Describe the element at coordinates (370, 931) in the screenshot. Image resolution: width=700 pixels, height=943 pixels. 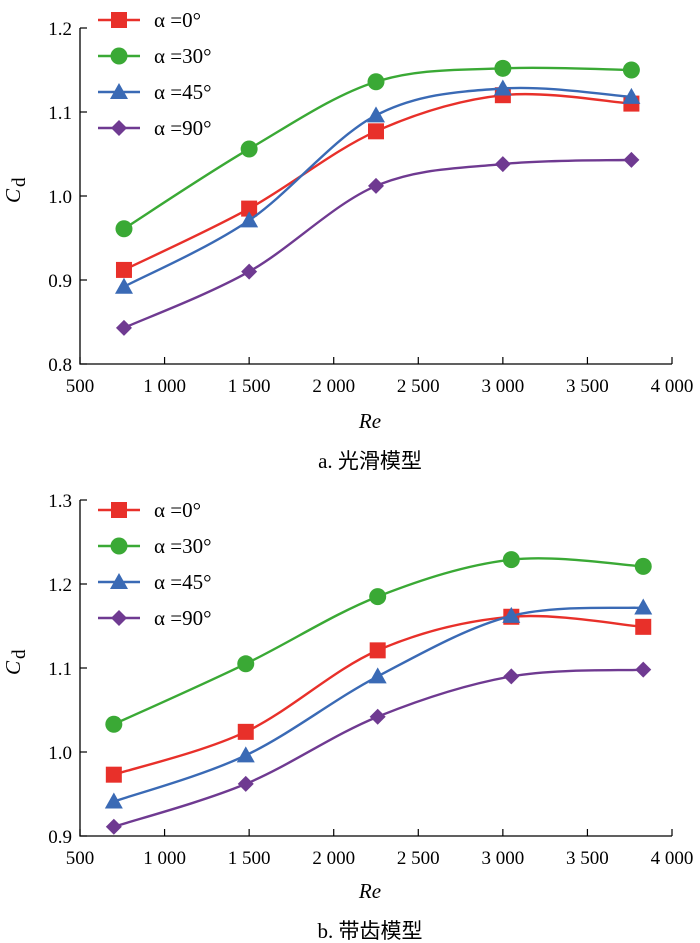
I see `chart-caption: b. 带齿模型` at that location.